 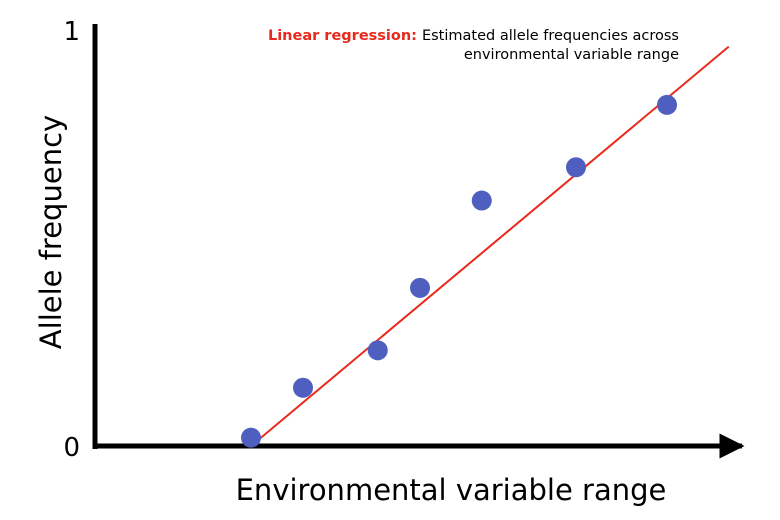 What do you see at coordinates (51, 232) in the screenshot?
I see `y-axis-title: Allele frequency` at bounding box center [51, 232].